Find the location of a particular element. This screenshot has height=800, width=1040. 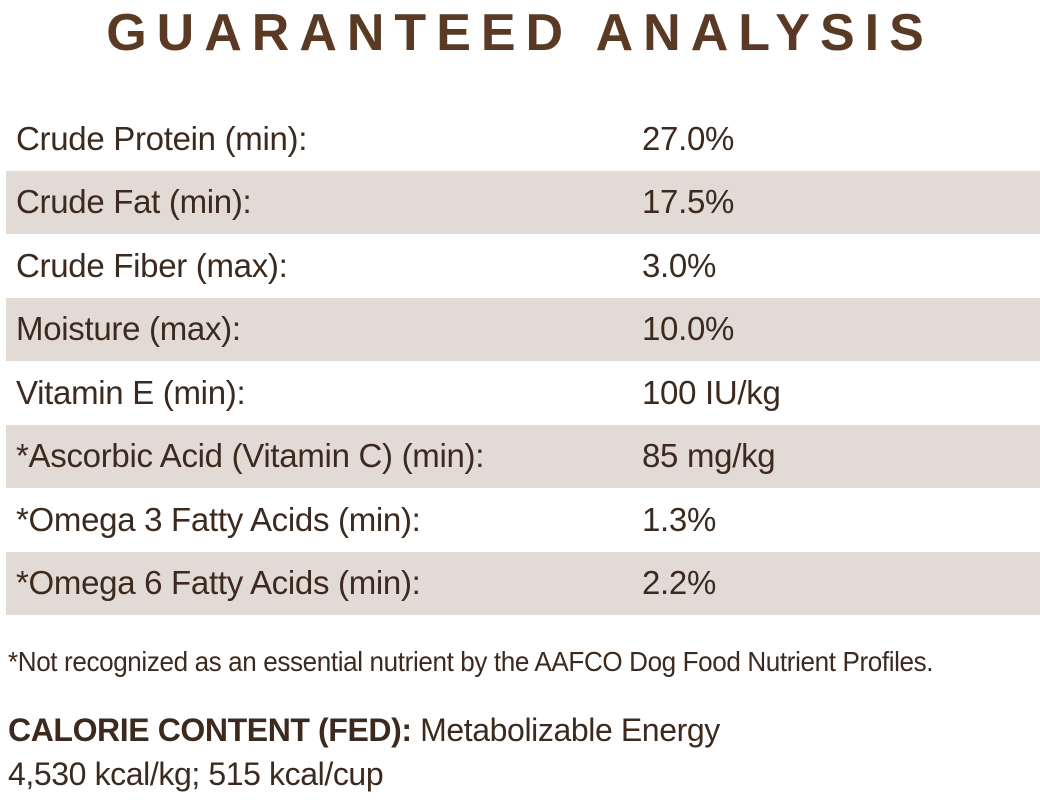

table-row-omega-6: *Omega 6 Fatty Acids (min): 2.2% is located at coordinates (523, 583).